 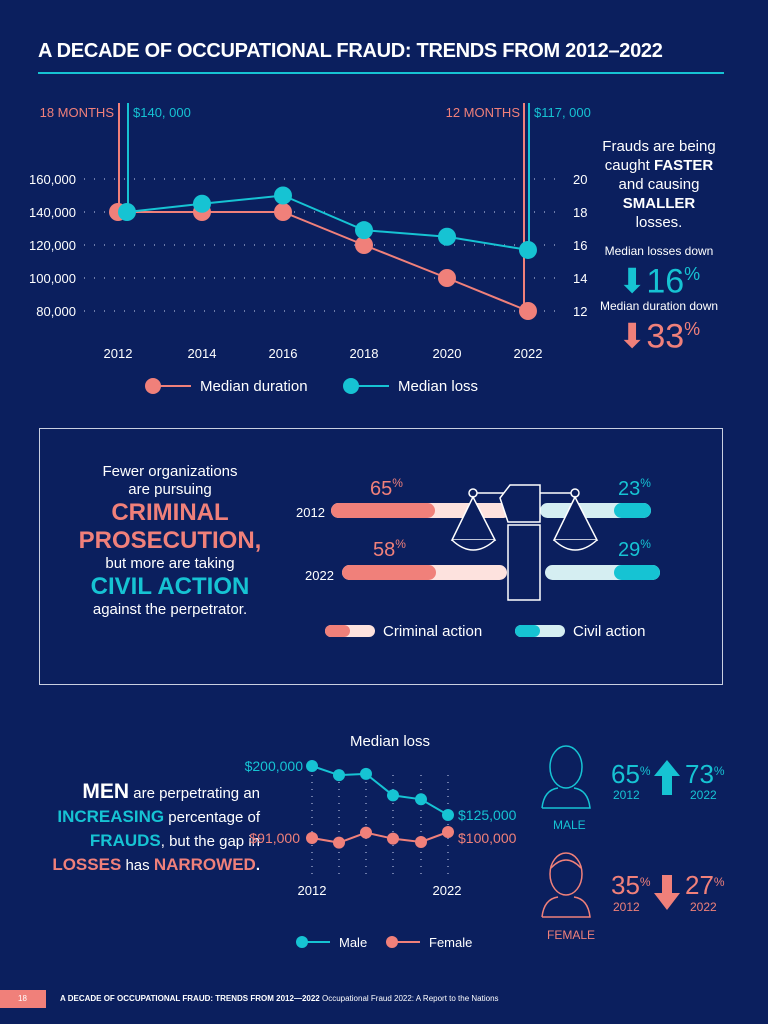 I want to click on male-person-icon, so click(x=566, y=777).